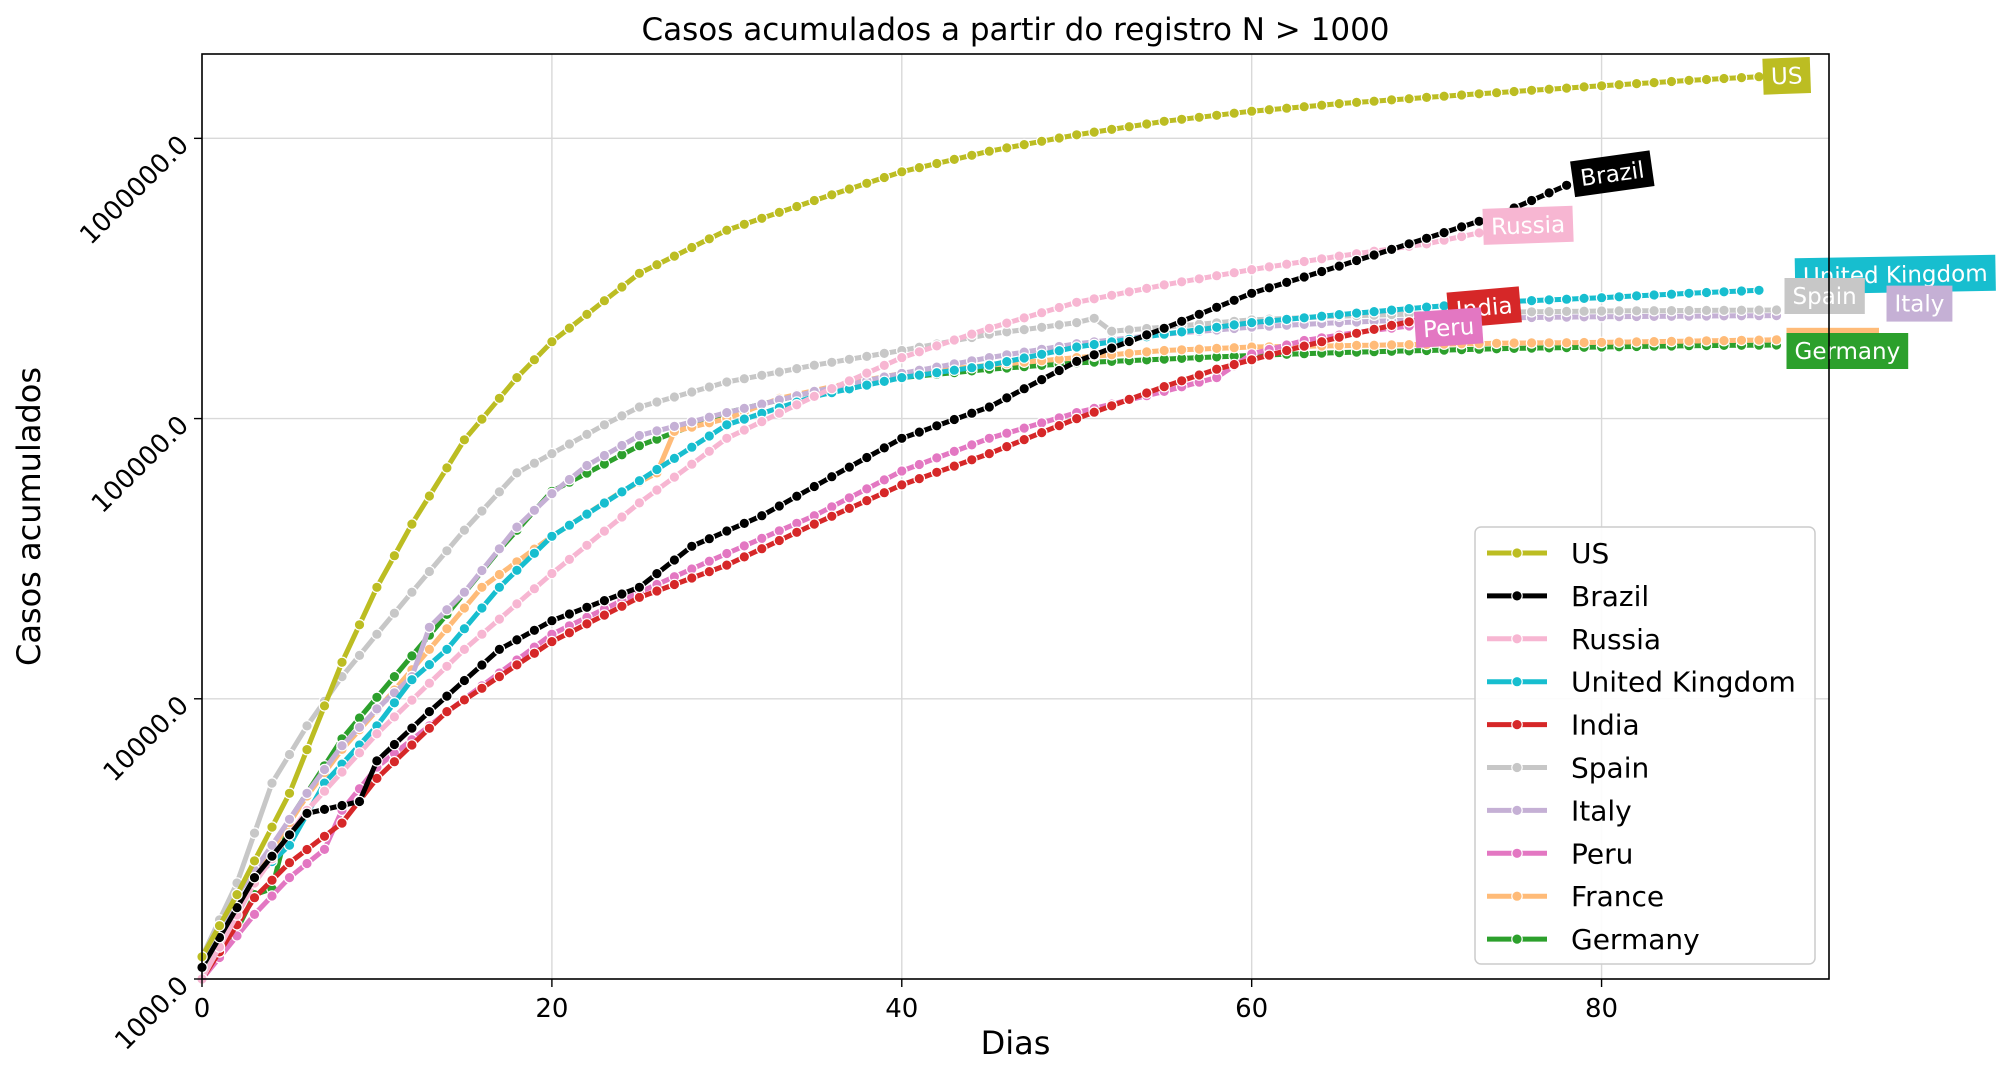  Describe the element at coordinates (1548, 553) in the screenshot. I see `legend-item: US` at that location.